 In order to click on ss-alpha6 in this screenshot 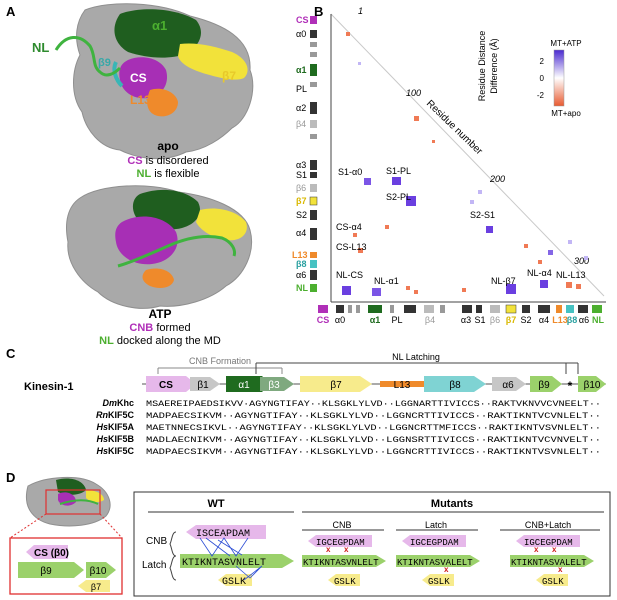, I will do `click(509, 384)`.